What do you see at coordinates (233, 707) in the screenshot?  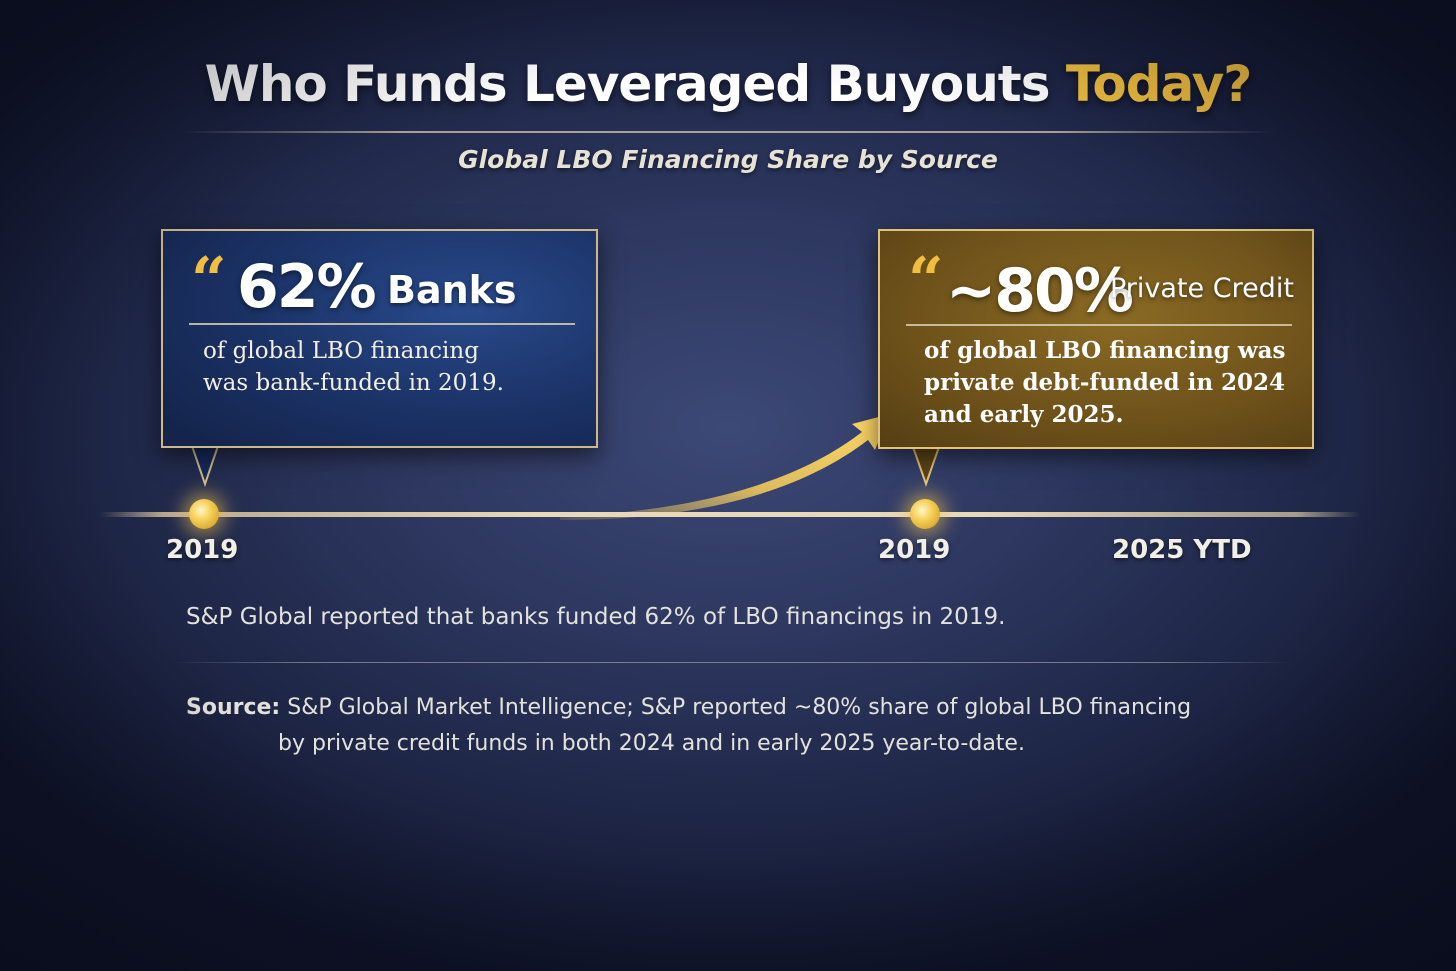 I see `source-label: Source:` at bounding box center [233, 707].